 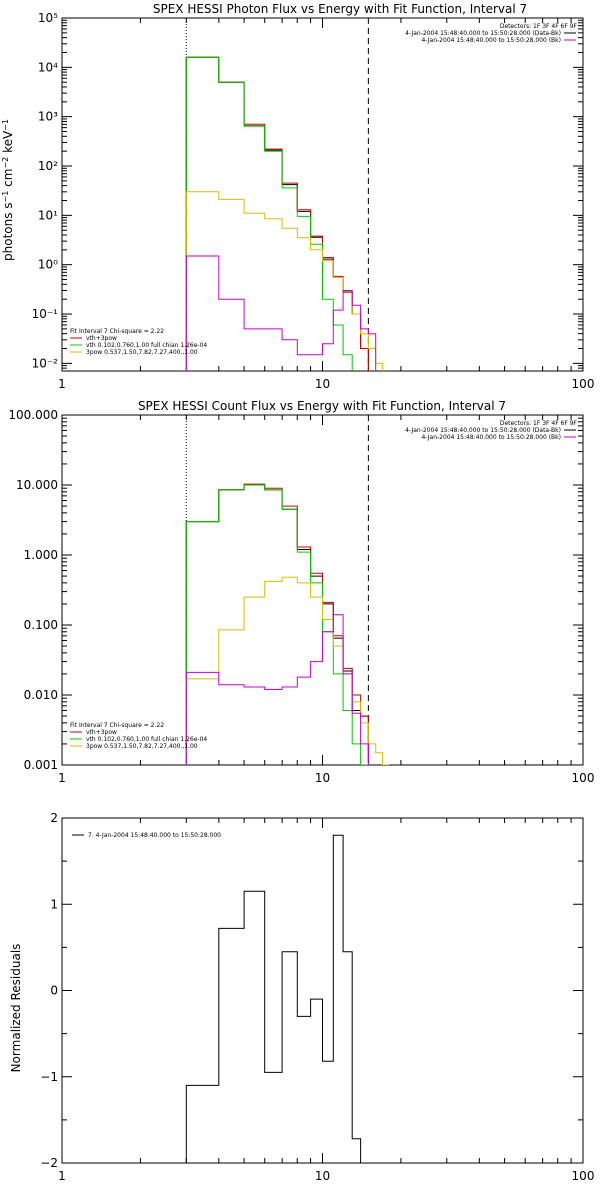 What do you see at coordinates (41, 695) in the screenshot?
I see `y-tick-label: 0.010` at bounding box center [41, 695].